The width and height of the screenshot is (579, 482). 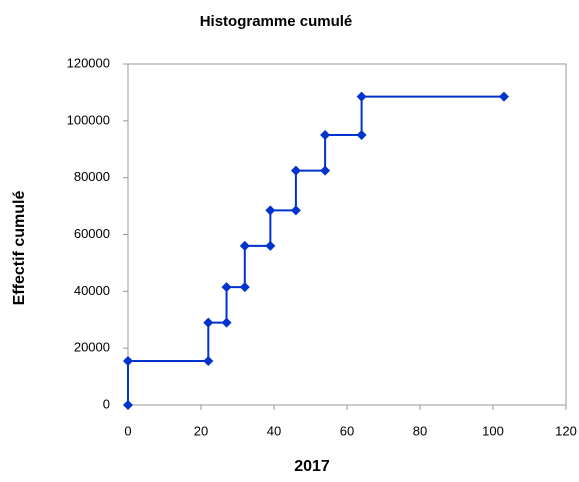 What do you see at coordinates (420, 430) in the screenshot?
I see `x-tick-label: 80` at bounding box center [420, 430].